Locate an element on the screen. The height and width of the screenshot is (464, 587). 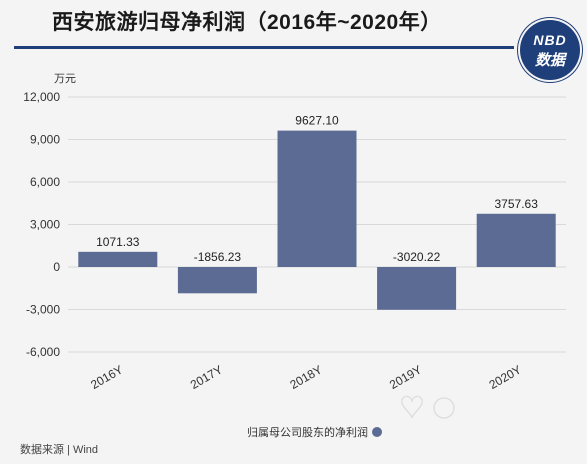
data-label: -3020.22 is located at coordinates (417, 257).